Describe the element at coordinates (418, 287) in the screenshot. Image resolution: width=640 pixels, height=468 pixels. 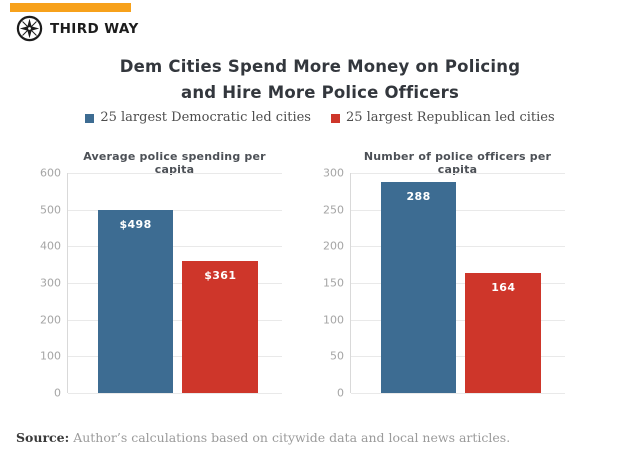
I see `bar-democratic-cities: 288` at that location.